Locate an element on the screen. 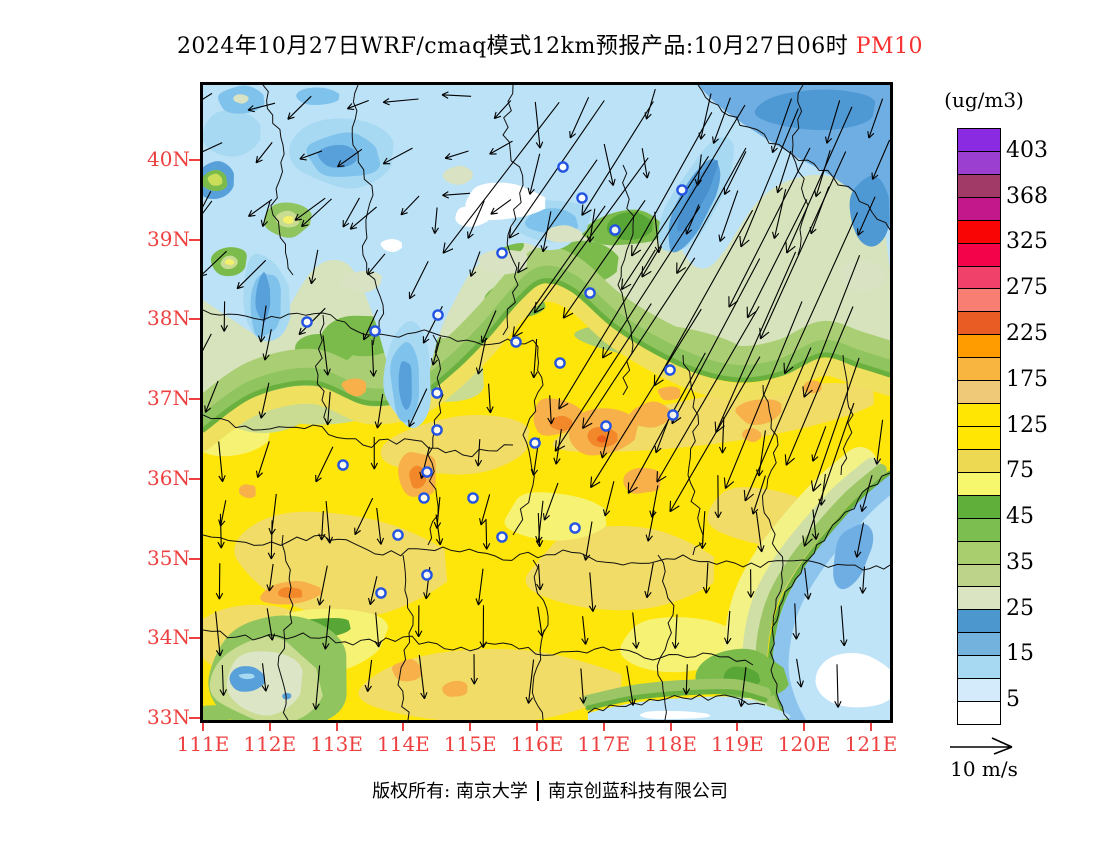 The height and width of the screenshot is (850, 1100). lat-label-39N: 39N is located at coordinates (168, 238).